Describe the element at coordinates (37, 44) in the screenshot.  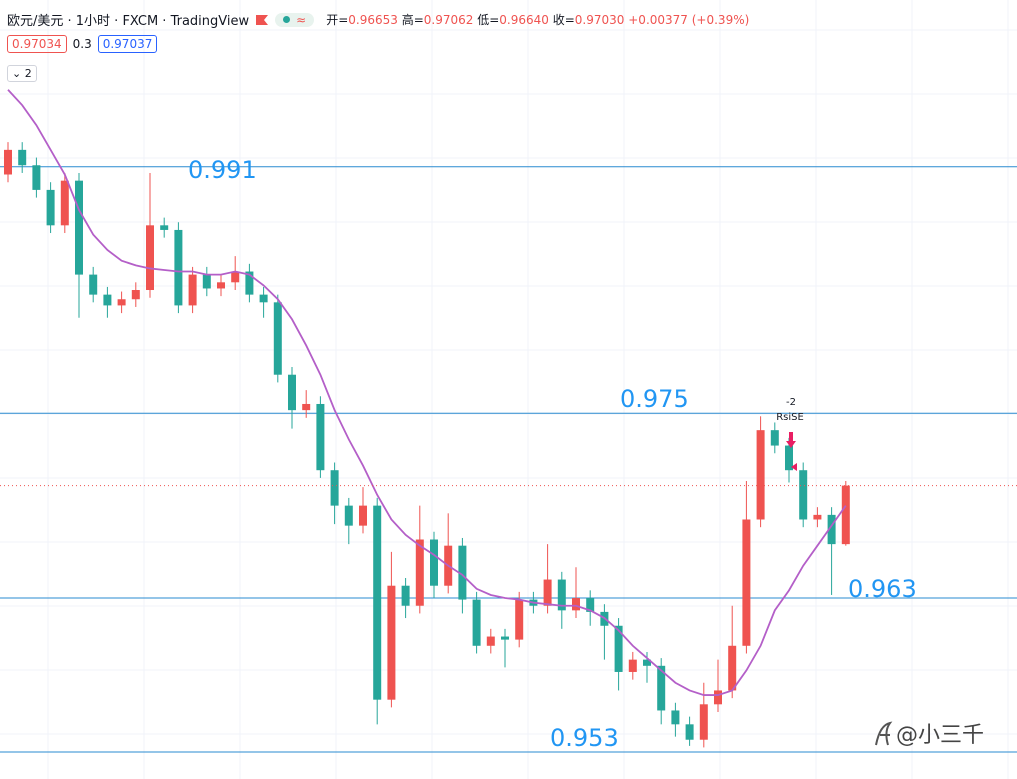
I see `sell-price: 0.97034` at that location.